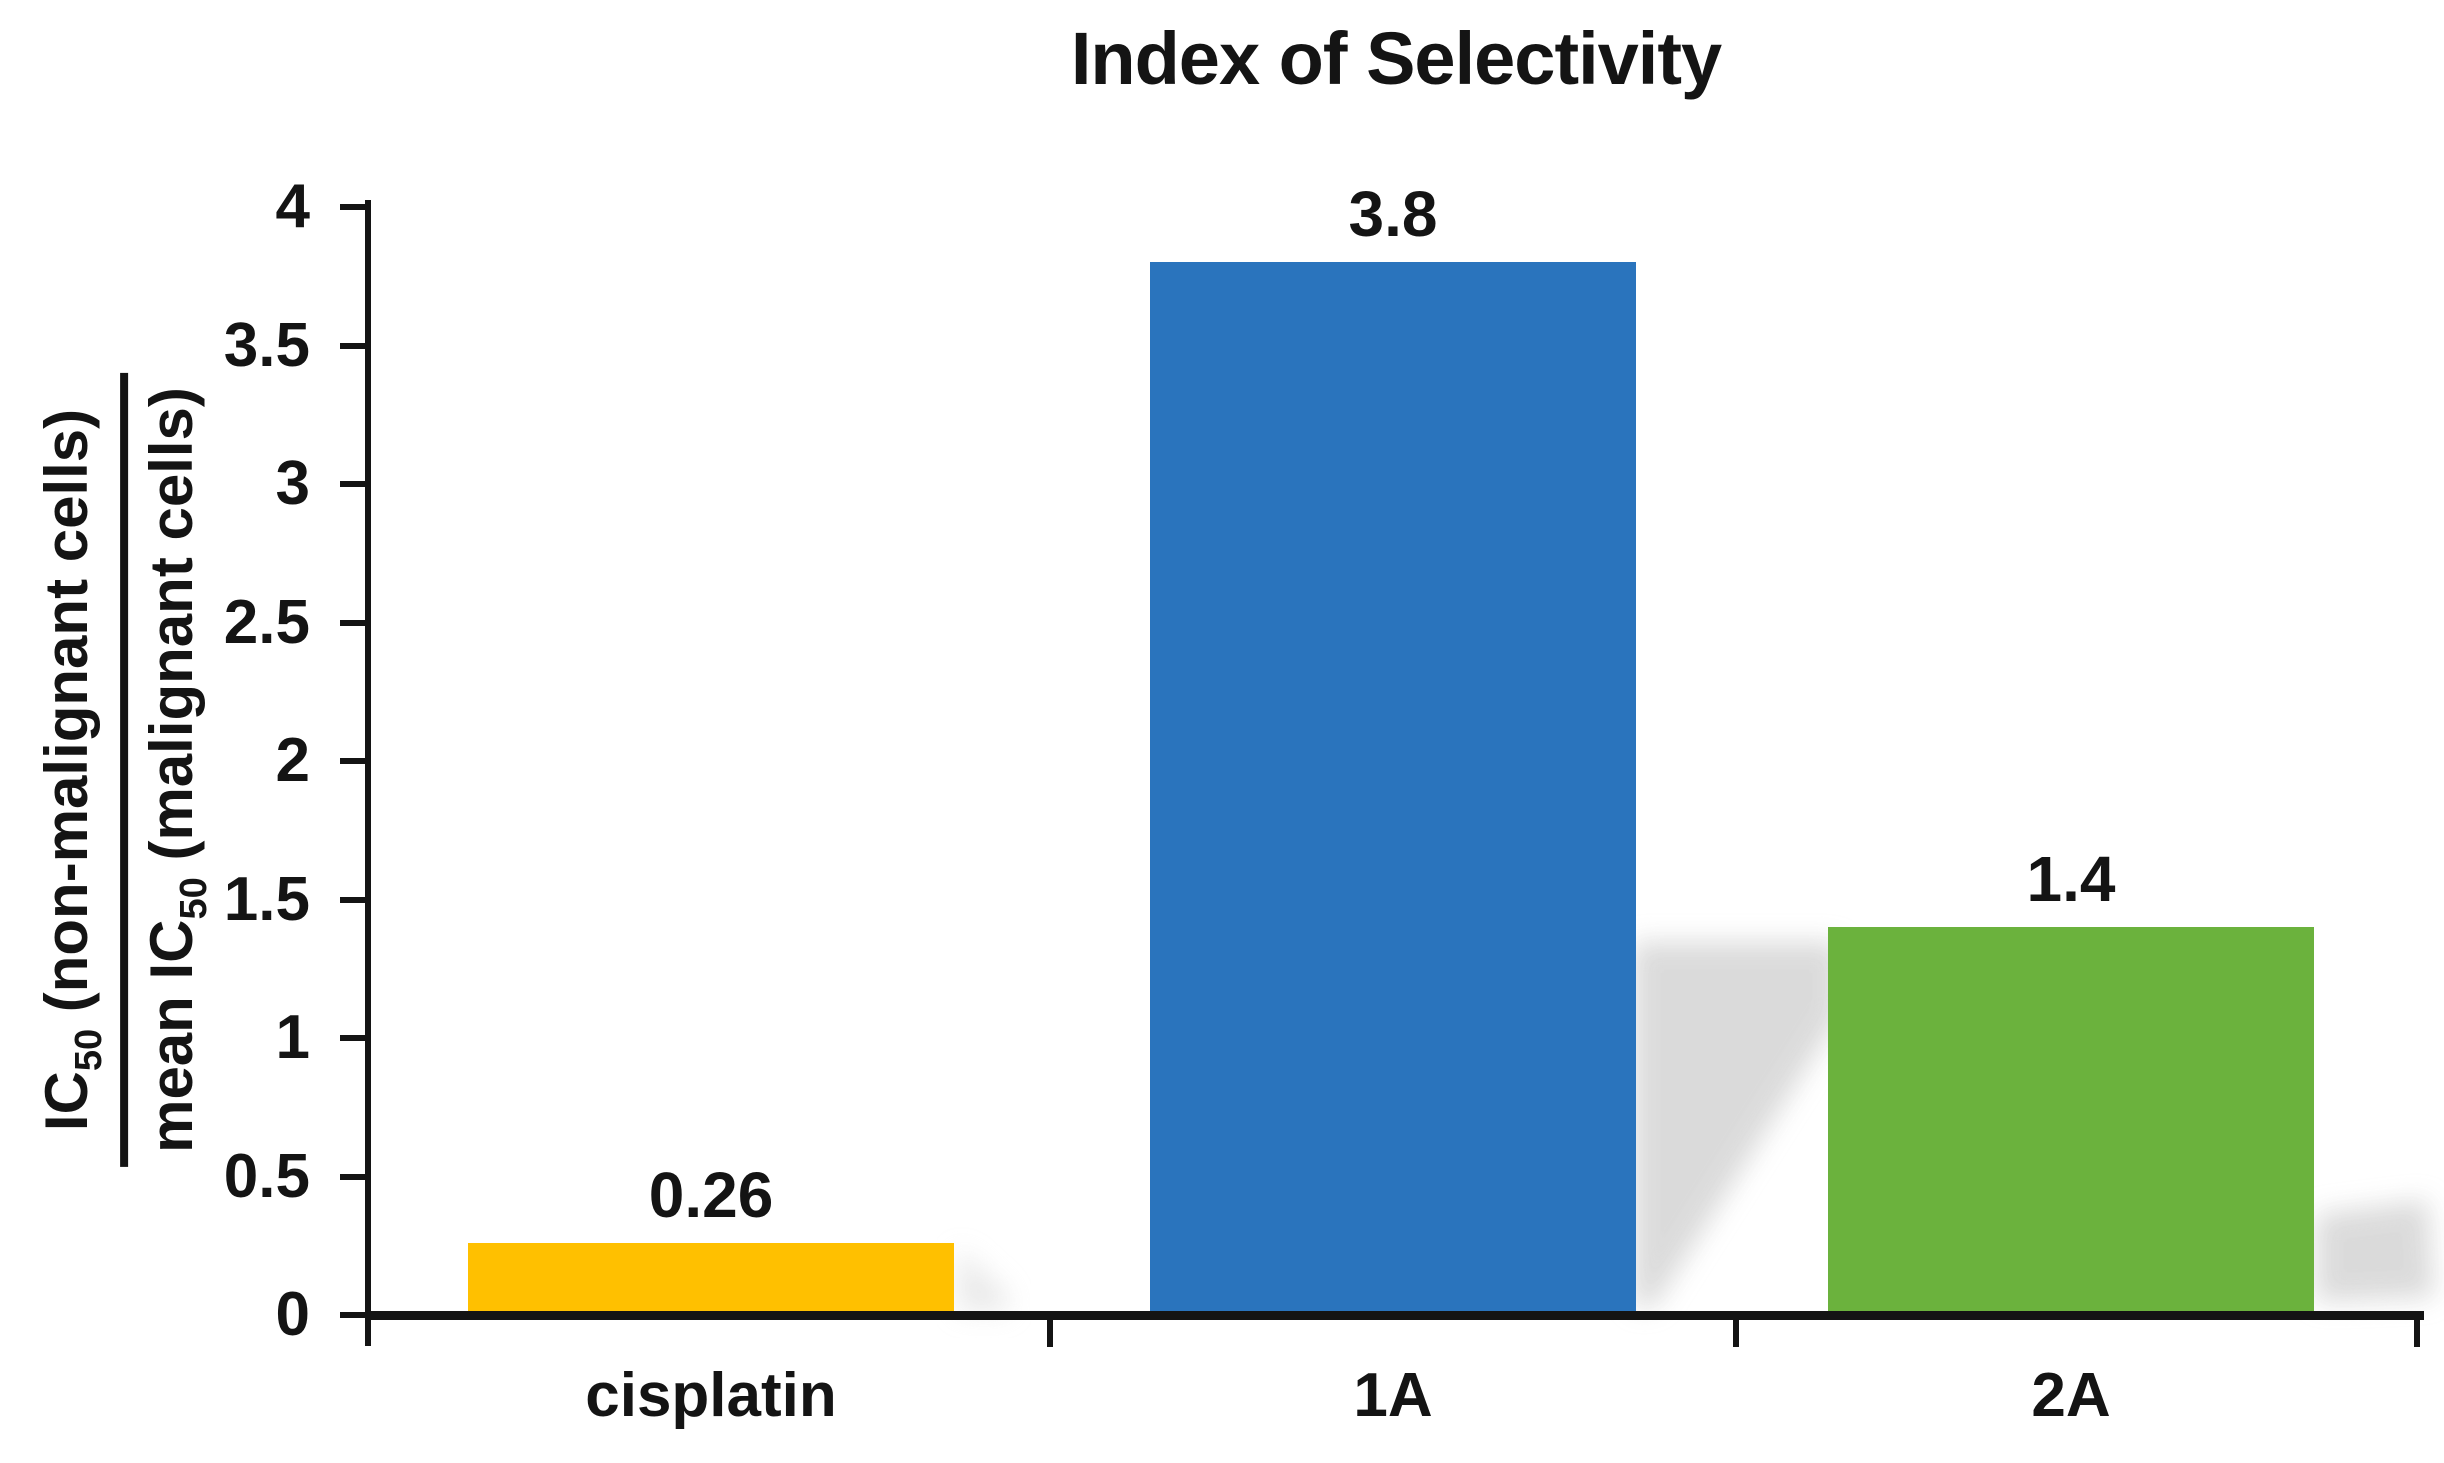 This screenshot has height=1463, width=2444. Describe the element at coordinates (2071, 1121) in the screenshot. I see `bar-2a` at that location.